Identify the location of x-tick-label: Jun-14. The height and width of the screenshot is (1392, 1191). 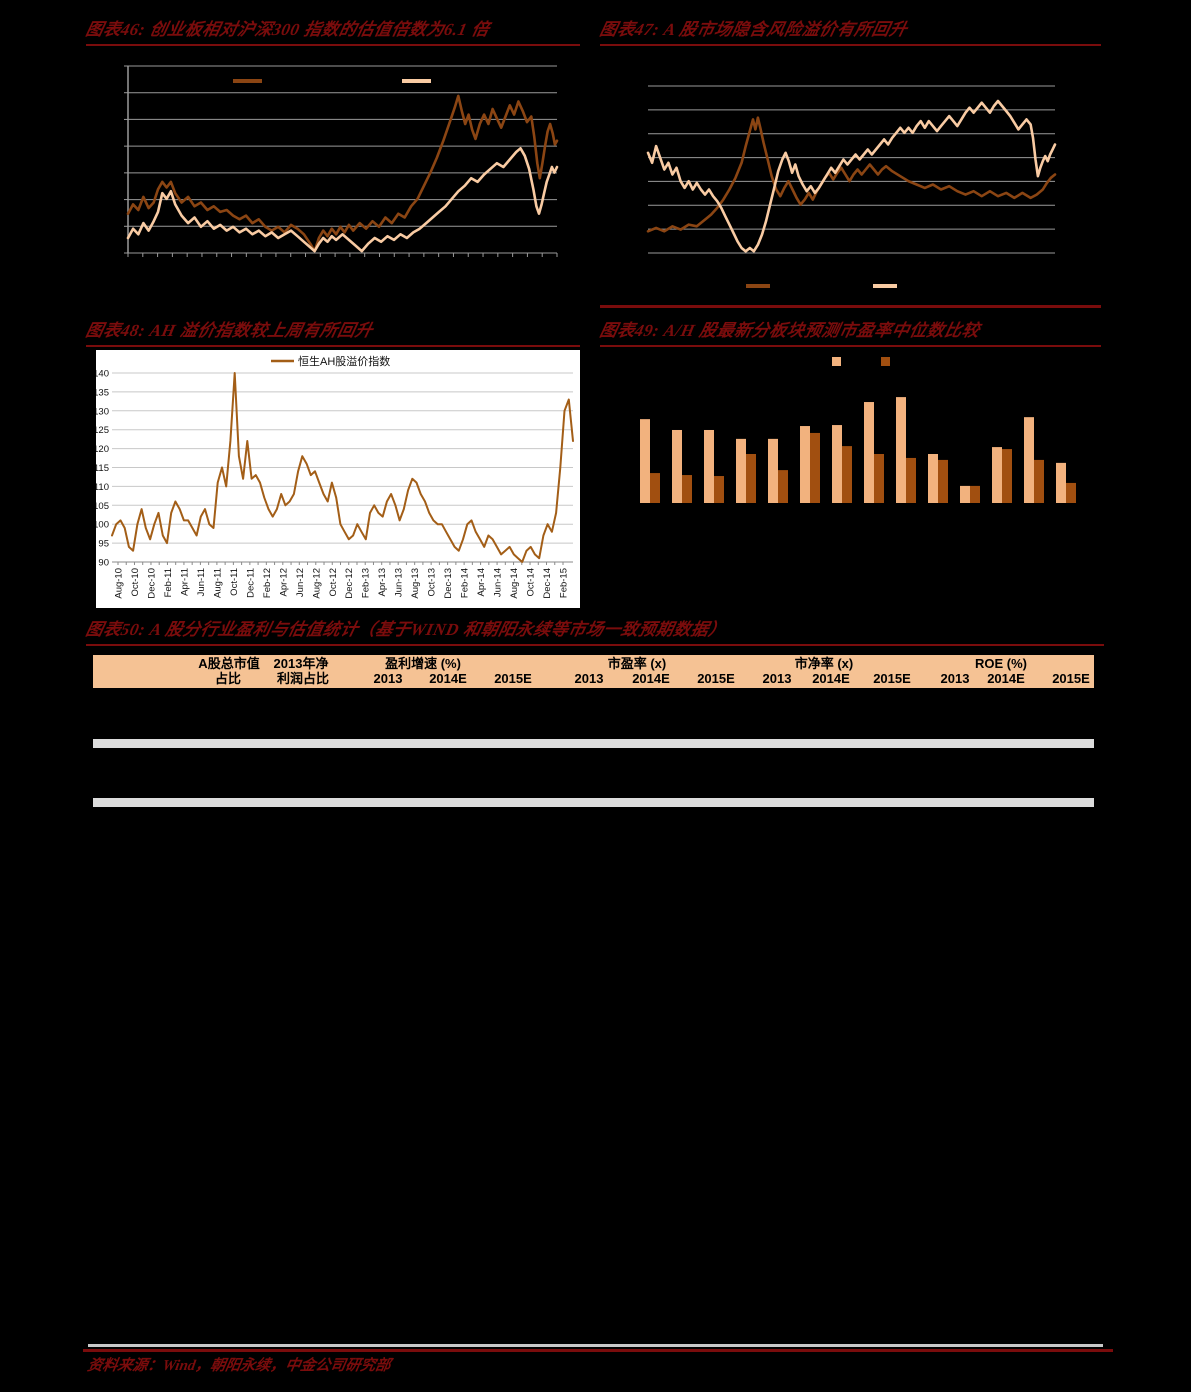
(498, 582).